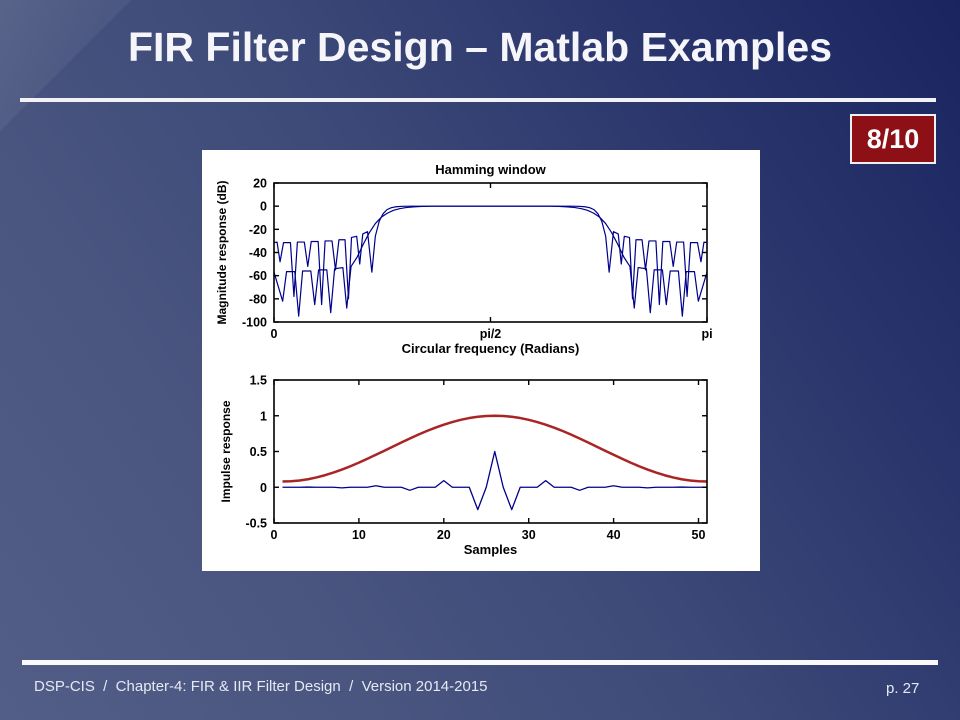 The width and height of the screenshot is (960, 720). I want to click on series-bandpass-magnitude-response-sidelobes-30dB, so click(490, 255).